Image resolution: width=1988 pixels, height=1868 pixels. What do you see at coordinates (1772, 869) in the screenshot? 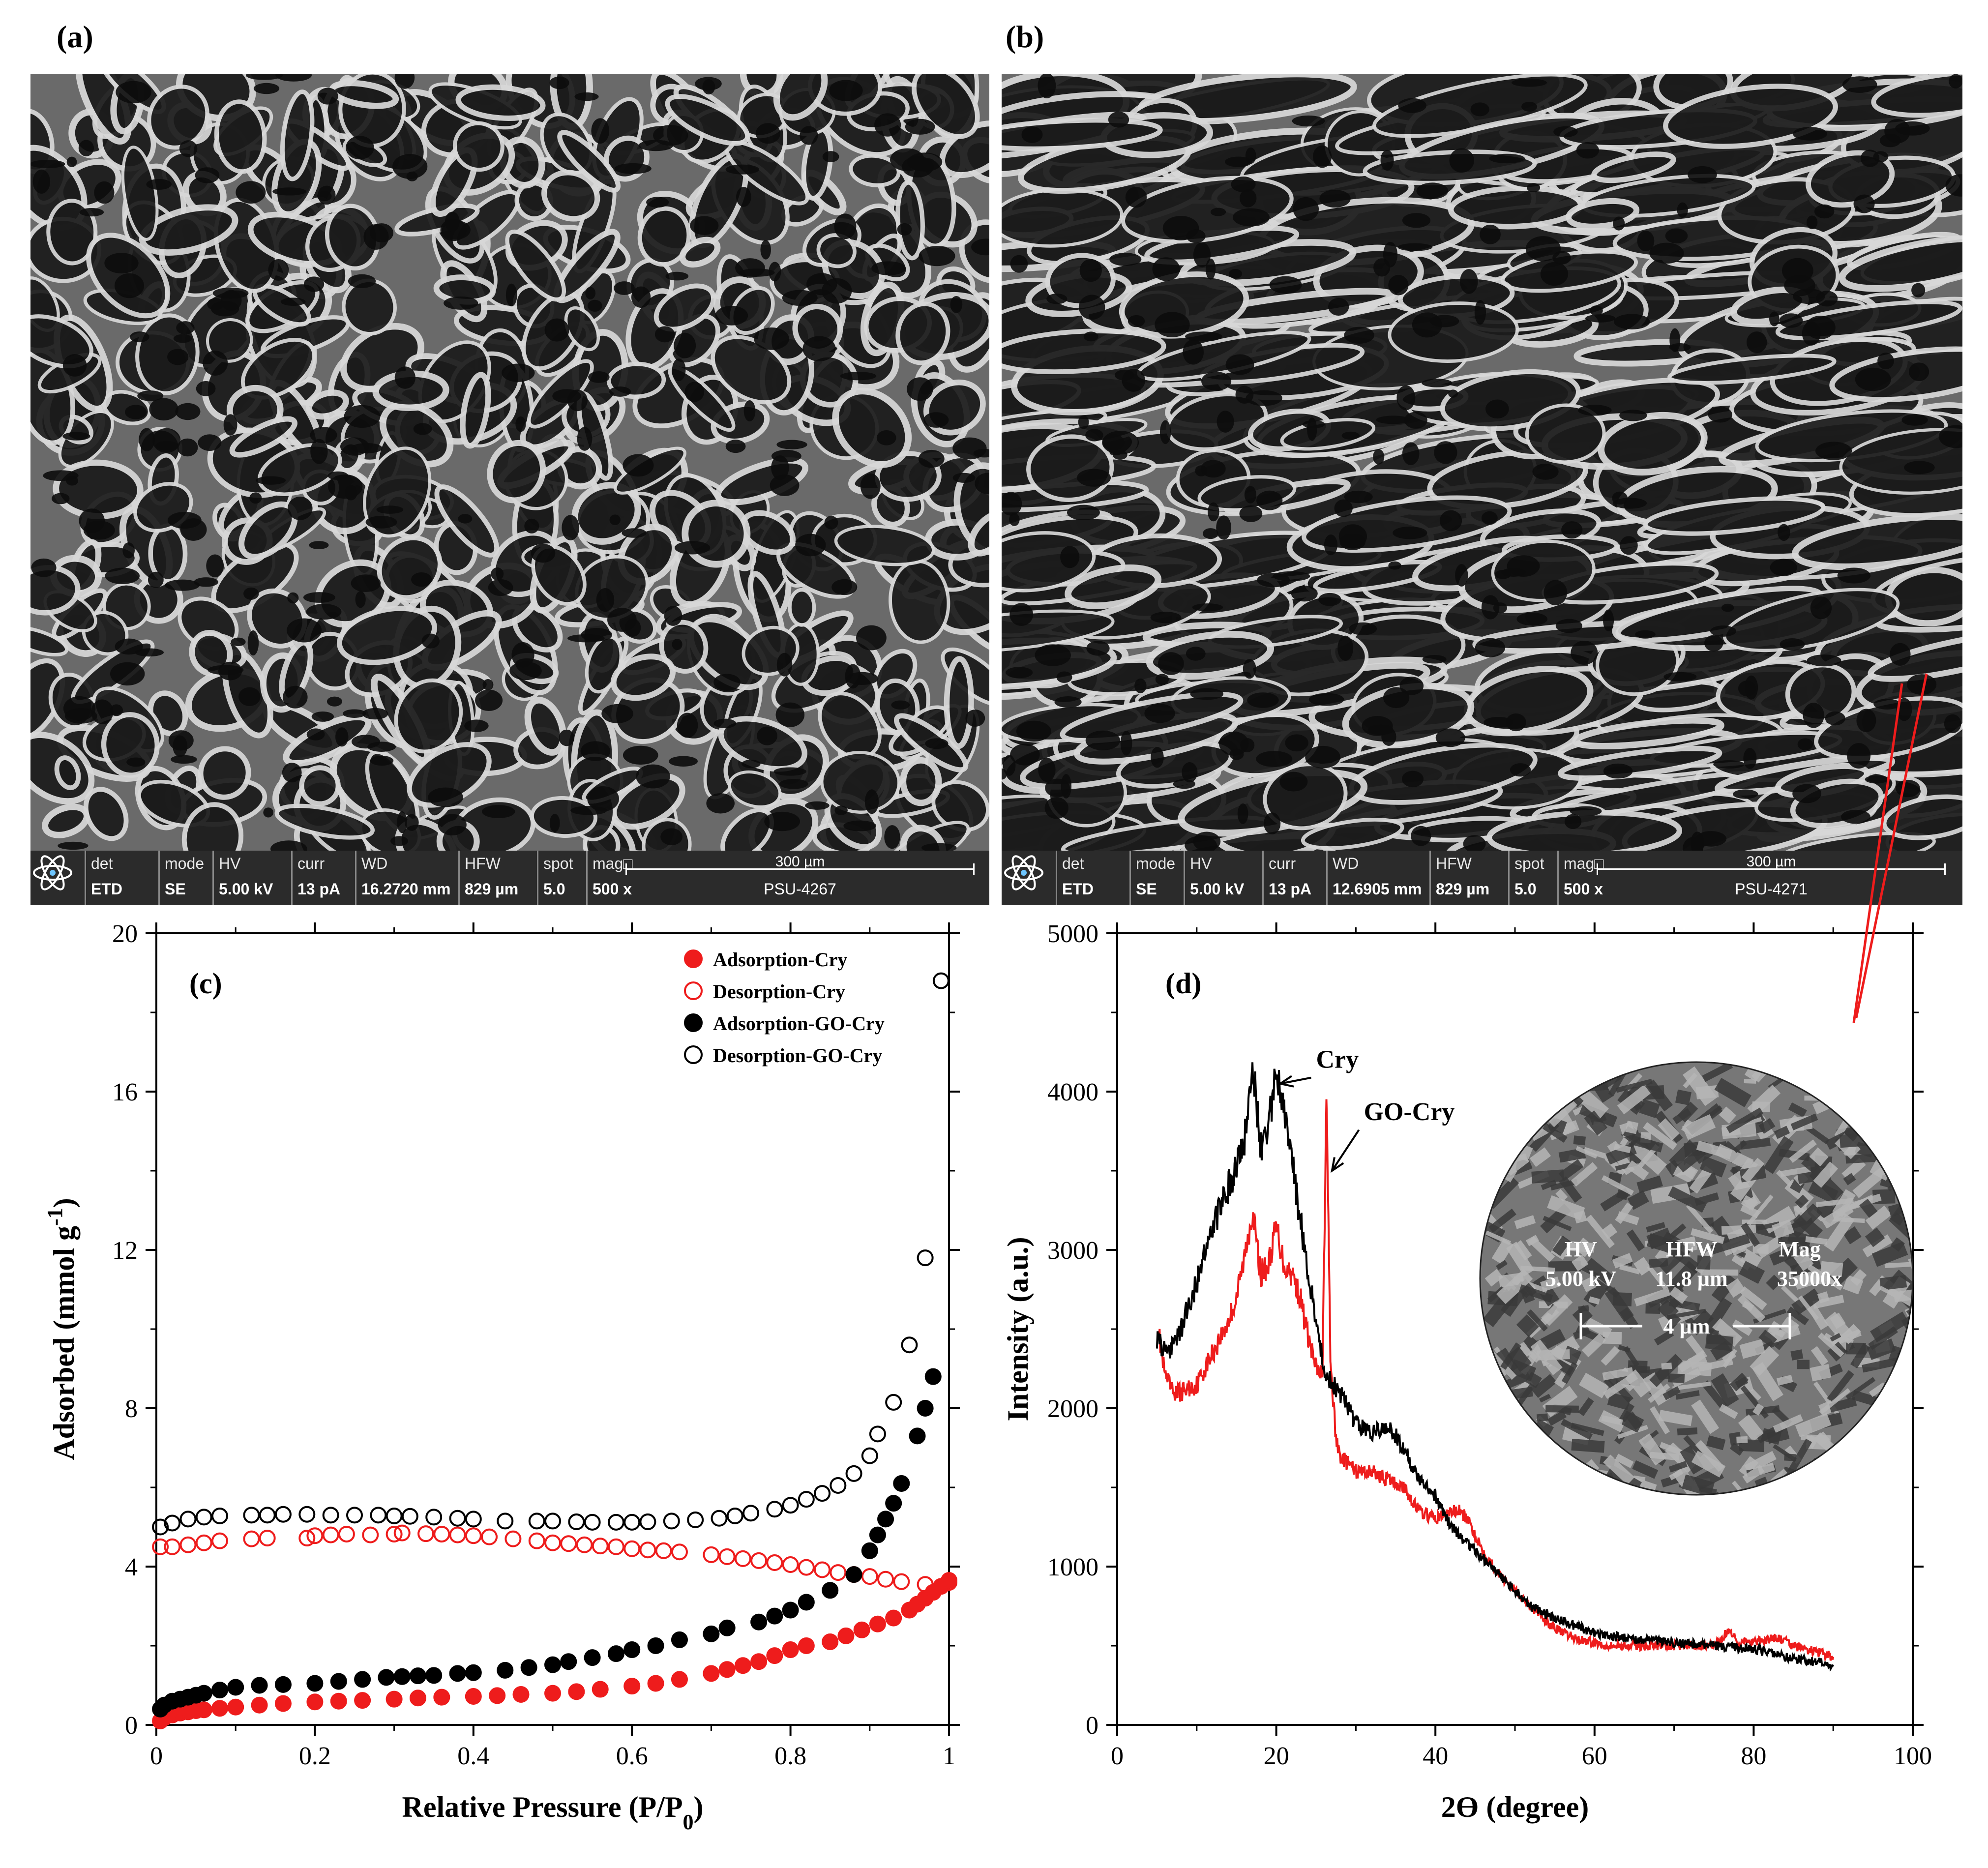
I see `scale-line` at bounding box center [1772, 869].